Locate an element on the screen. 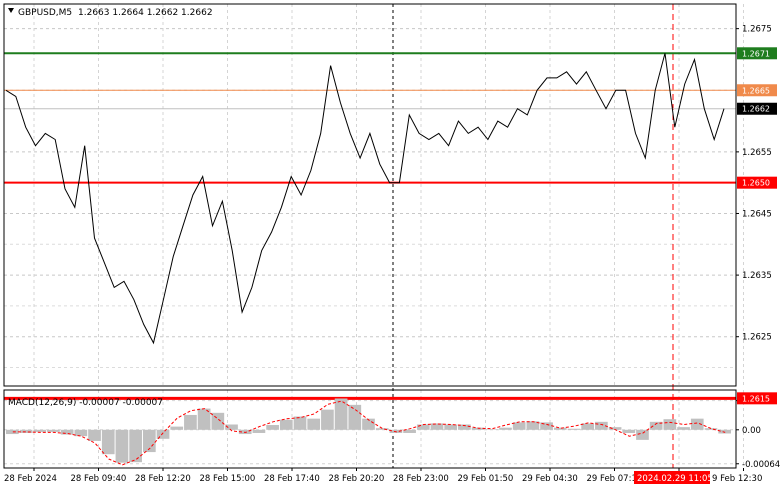 This screenshot has width=781, height=489. symbol-label: GBPUSD,M5 is located at coordinates (45, 13).